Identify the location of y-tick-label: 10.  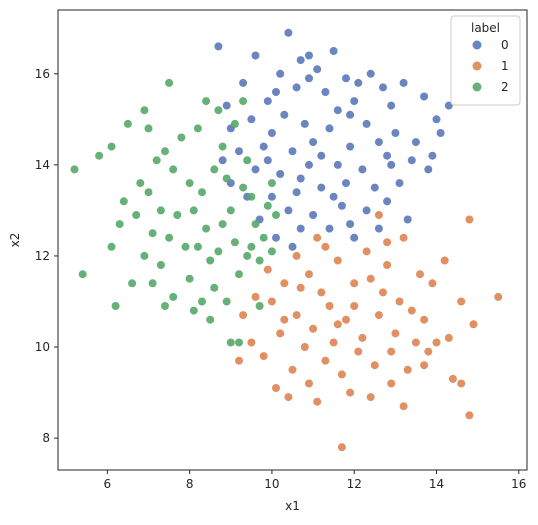
(42, 347).